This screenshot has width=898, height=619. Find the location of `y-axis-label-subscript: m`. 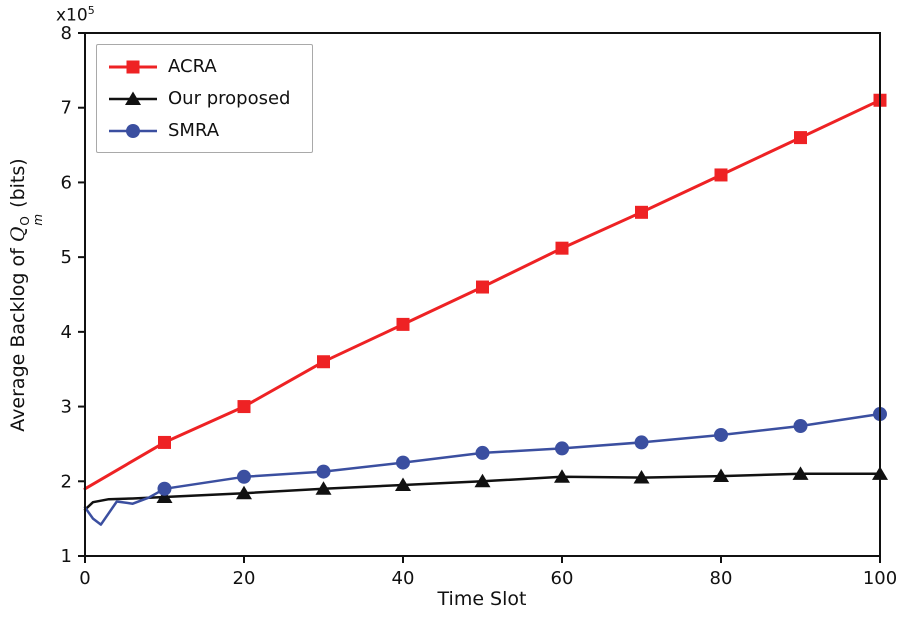

y-axis-label-subscript: m is located at coordinates (38, 219).